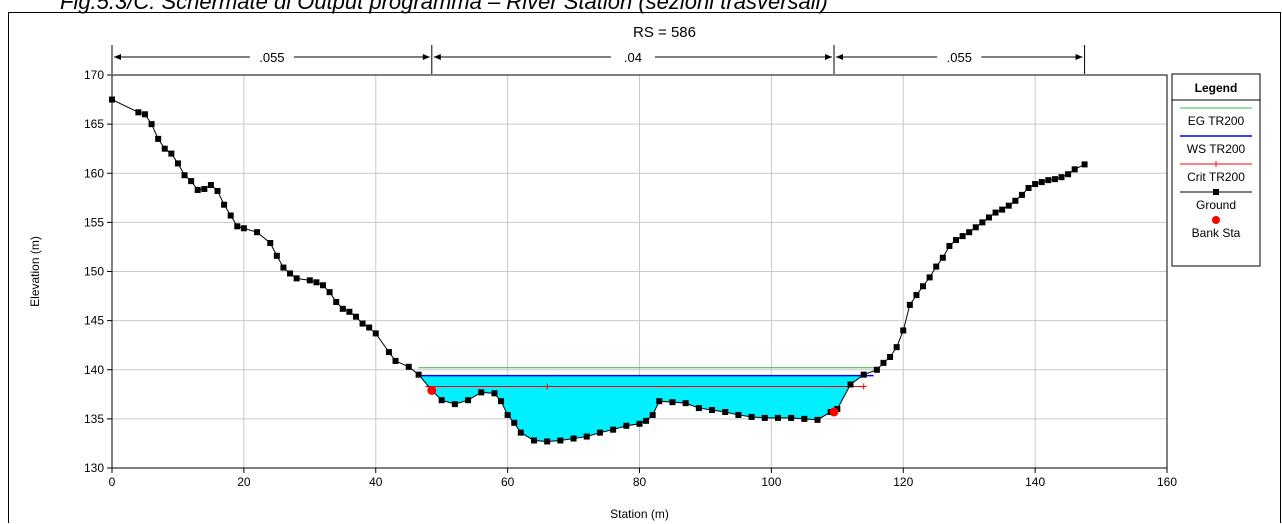  What do you see at coordinates (94, 222) in the screenshot?
I see `y-tick-label: 155` at bounding box center [94, 222].